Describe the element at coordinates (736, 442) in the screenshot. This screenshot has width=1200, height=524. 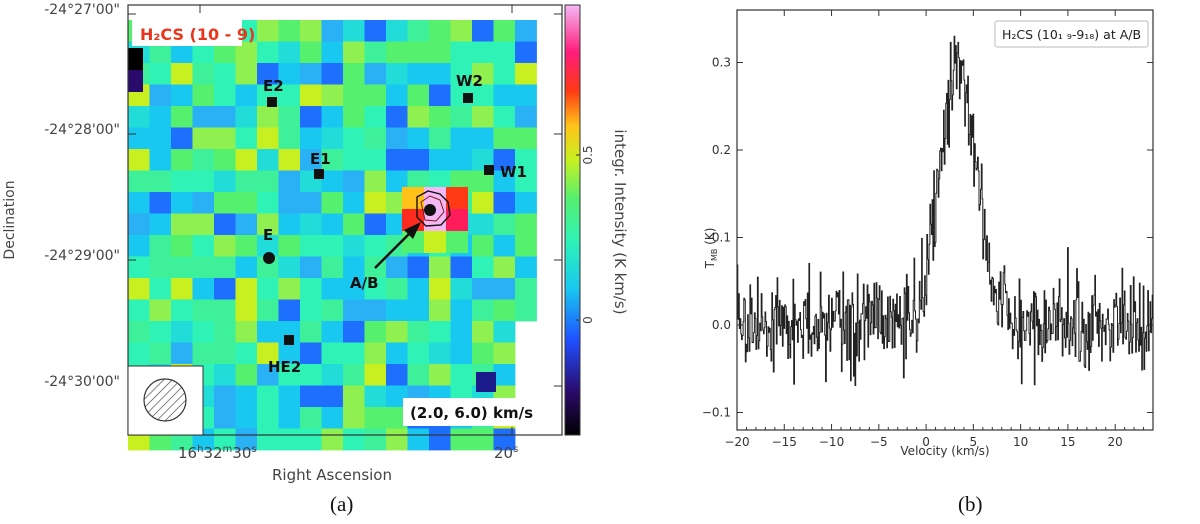
I see `x-tick-label: −20` at that location.